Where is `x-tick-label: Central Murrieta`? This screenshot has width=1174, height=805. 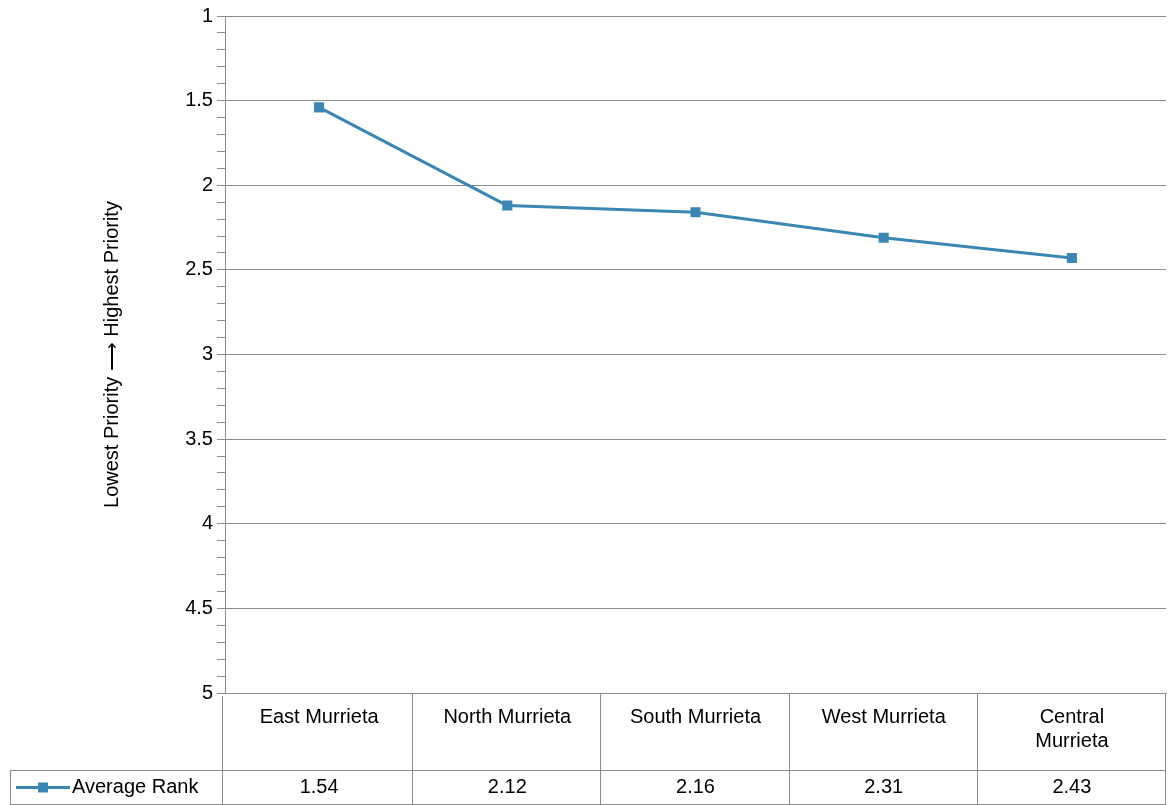
x-tick-label: Central Murrieta is located at coordinates (1072, 727).